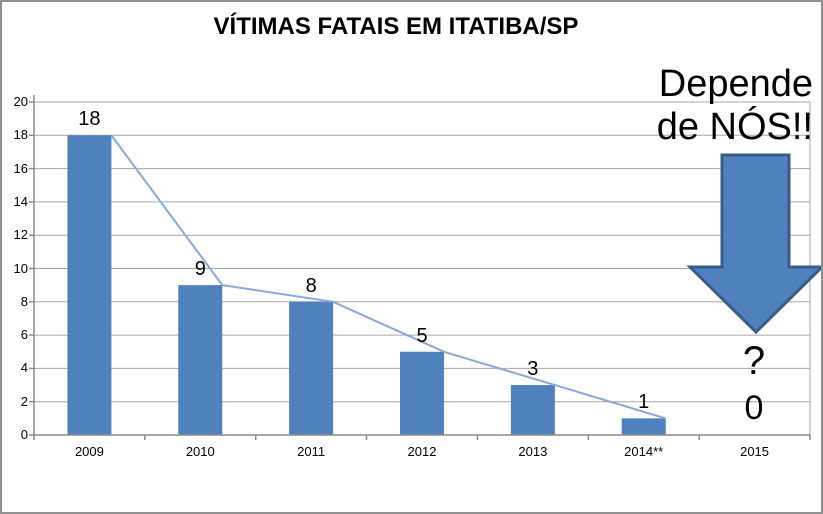 This screenshot has height=514, width=823. Describe the element at coordinates (643, 426) in the screenshot. I see `bar-2014` at that location.